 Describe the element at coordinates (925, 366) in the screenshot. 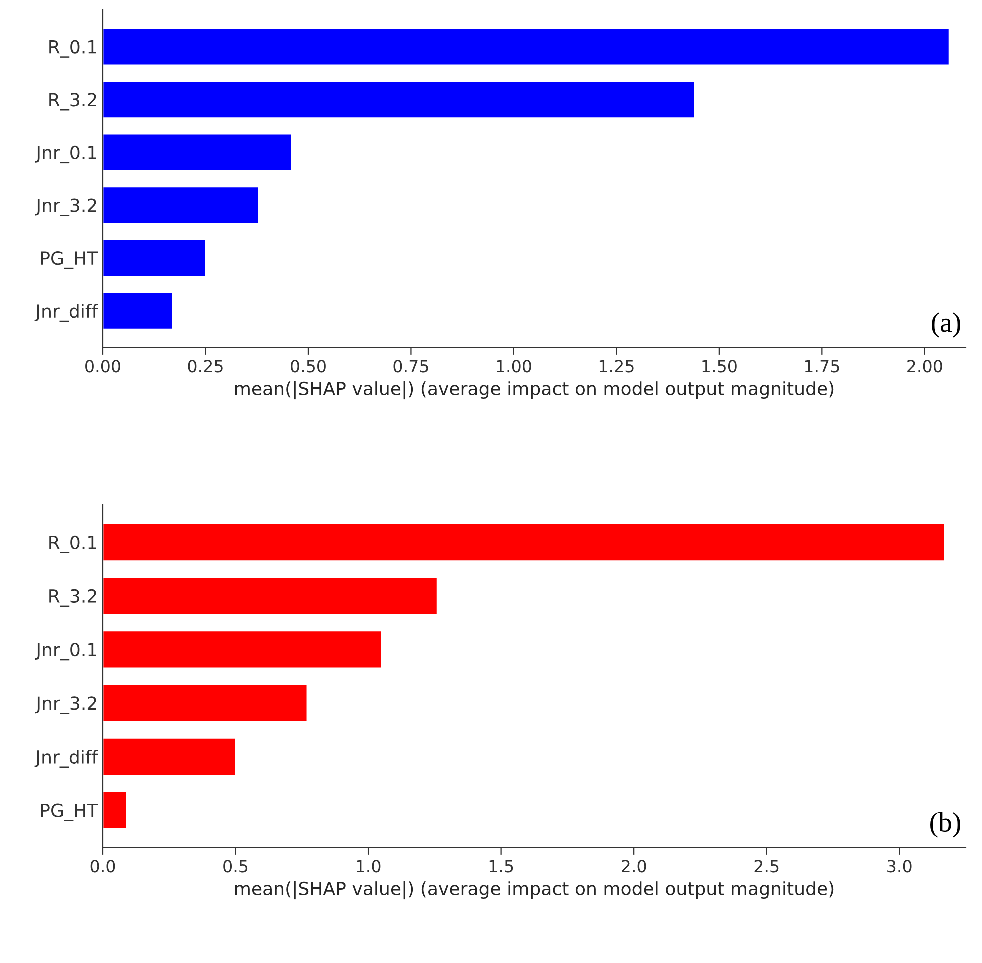

I see `x-tick-label: 2.00` at that location.